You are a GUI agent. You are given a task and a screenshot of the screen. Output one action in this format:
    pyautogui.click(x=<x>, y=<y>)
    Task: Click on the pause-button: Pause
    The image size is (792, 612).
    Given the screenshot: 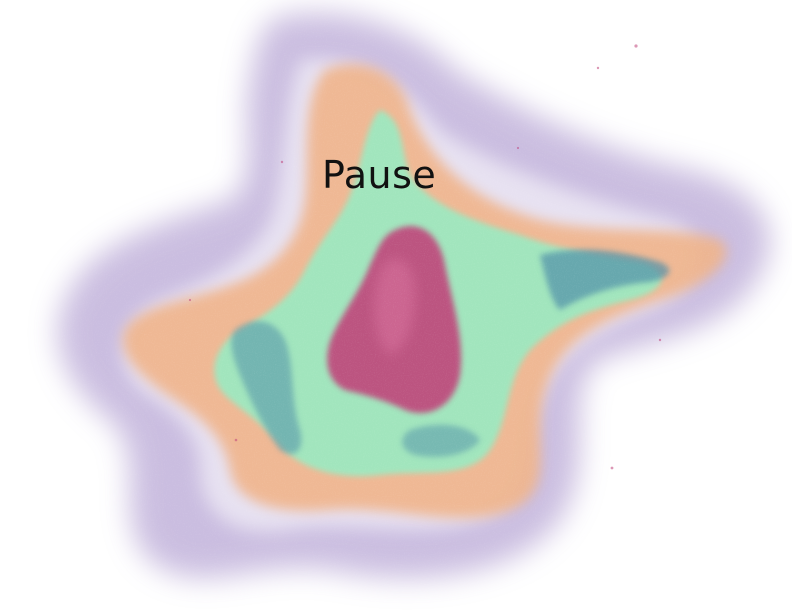 What is the action you would take?
    pyautogui.click(x=379, y=175)
    